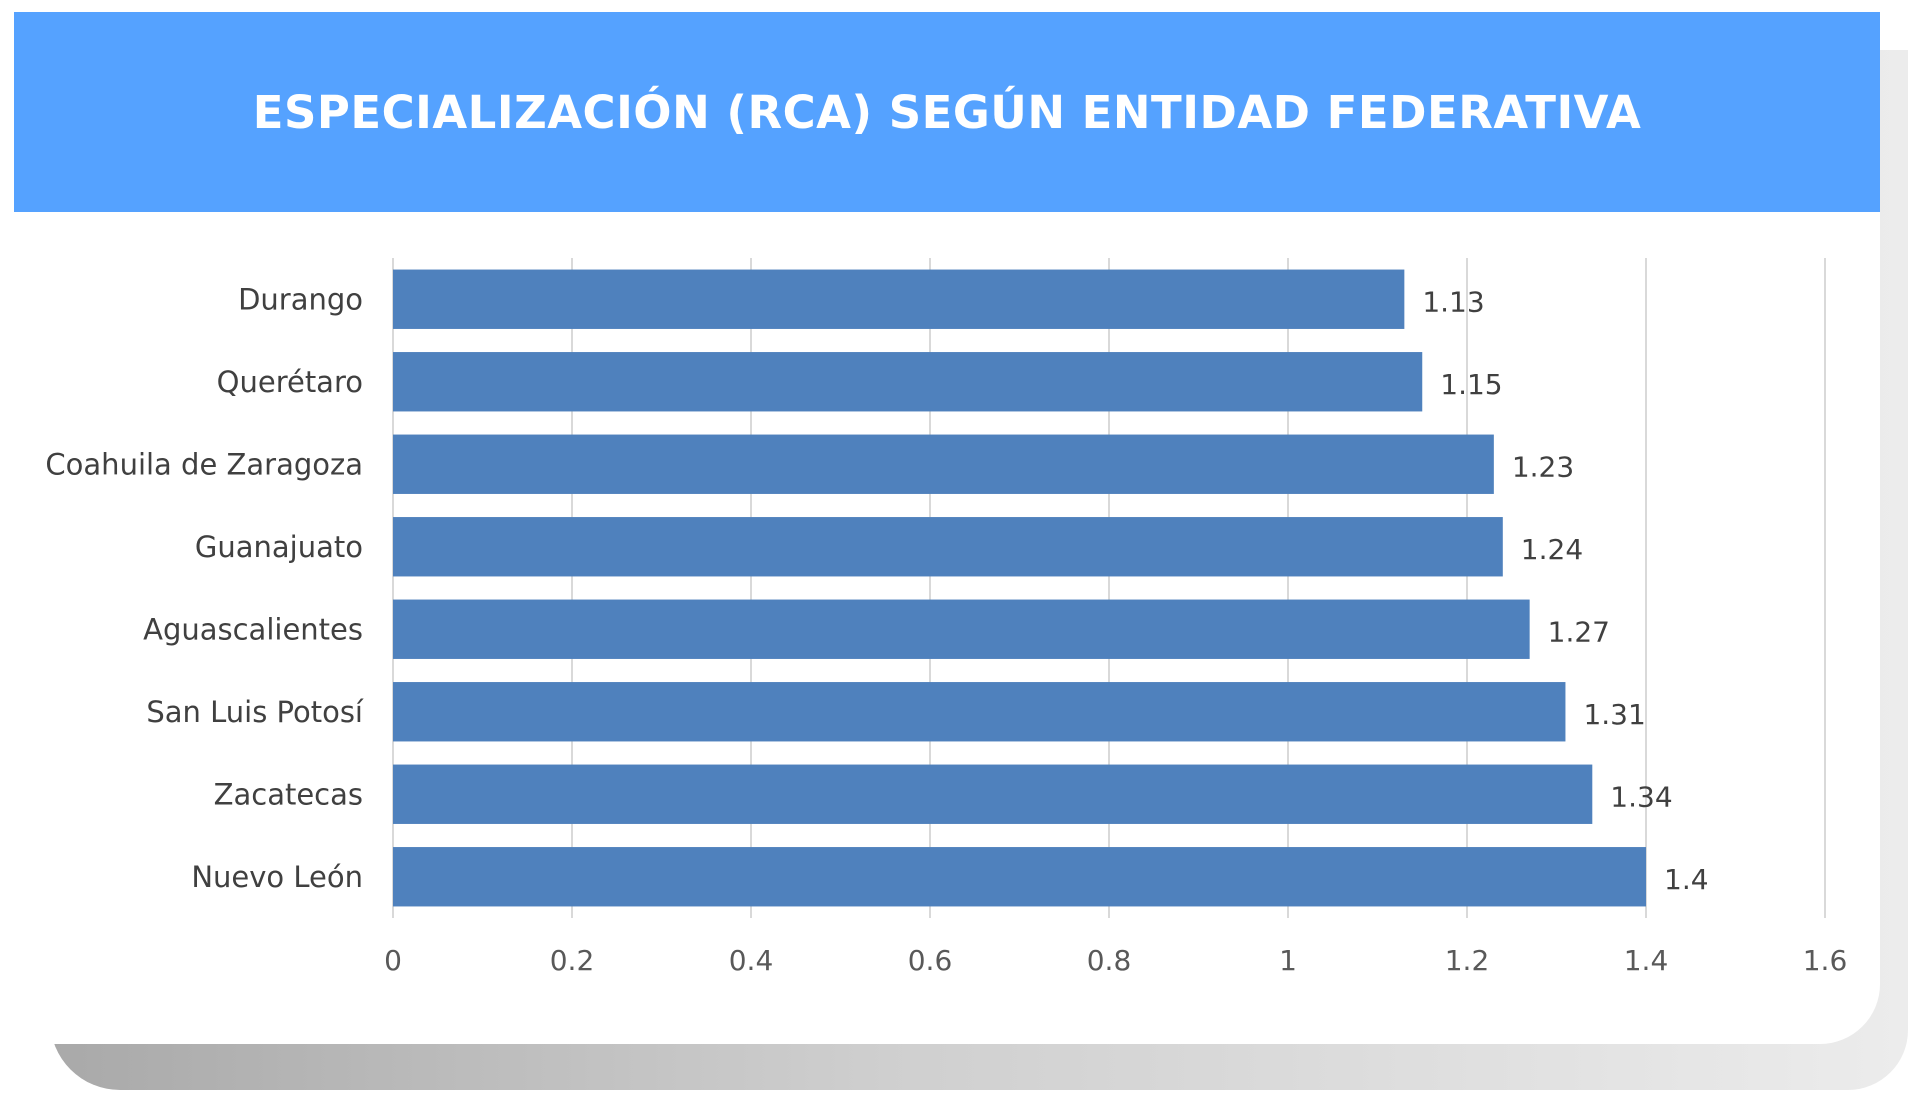  I want to click on category-label: San Luis Potosí, so click(255, 712).